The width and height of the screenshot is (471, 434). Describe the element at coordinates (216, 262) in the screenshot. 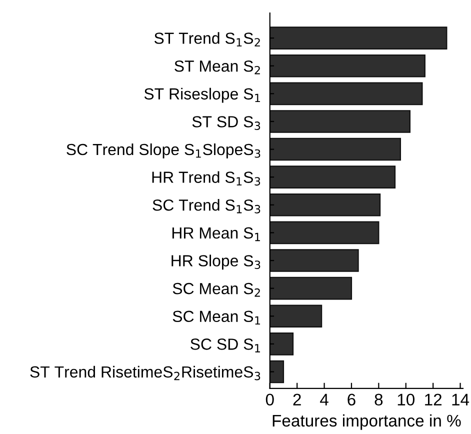

I see `y-tick-label: HR Slope S$_{3}$` at that location.